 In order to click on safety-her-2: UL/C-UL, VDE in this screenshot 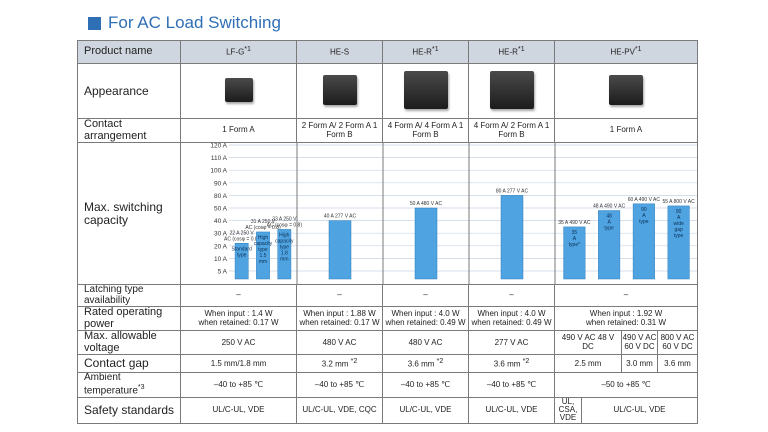, I will do `click(511, 410)`.